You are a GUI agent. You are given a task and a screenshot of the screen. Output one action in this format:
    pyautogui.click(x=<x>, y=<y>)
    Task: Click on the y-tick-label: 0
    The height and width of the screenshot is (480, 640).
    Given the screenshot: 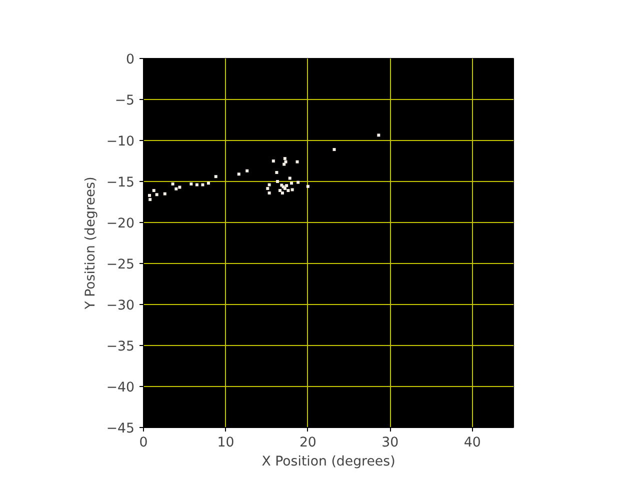 What is the action you would take?
    pyautogui.click(x=130, y=60)
    